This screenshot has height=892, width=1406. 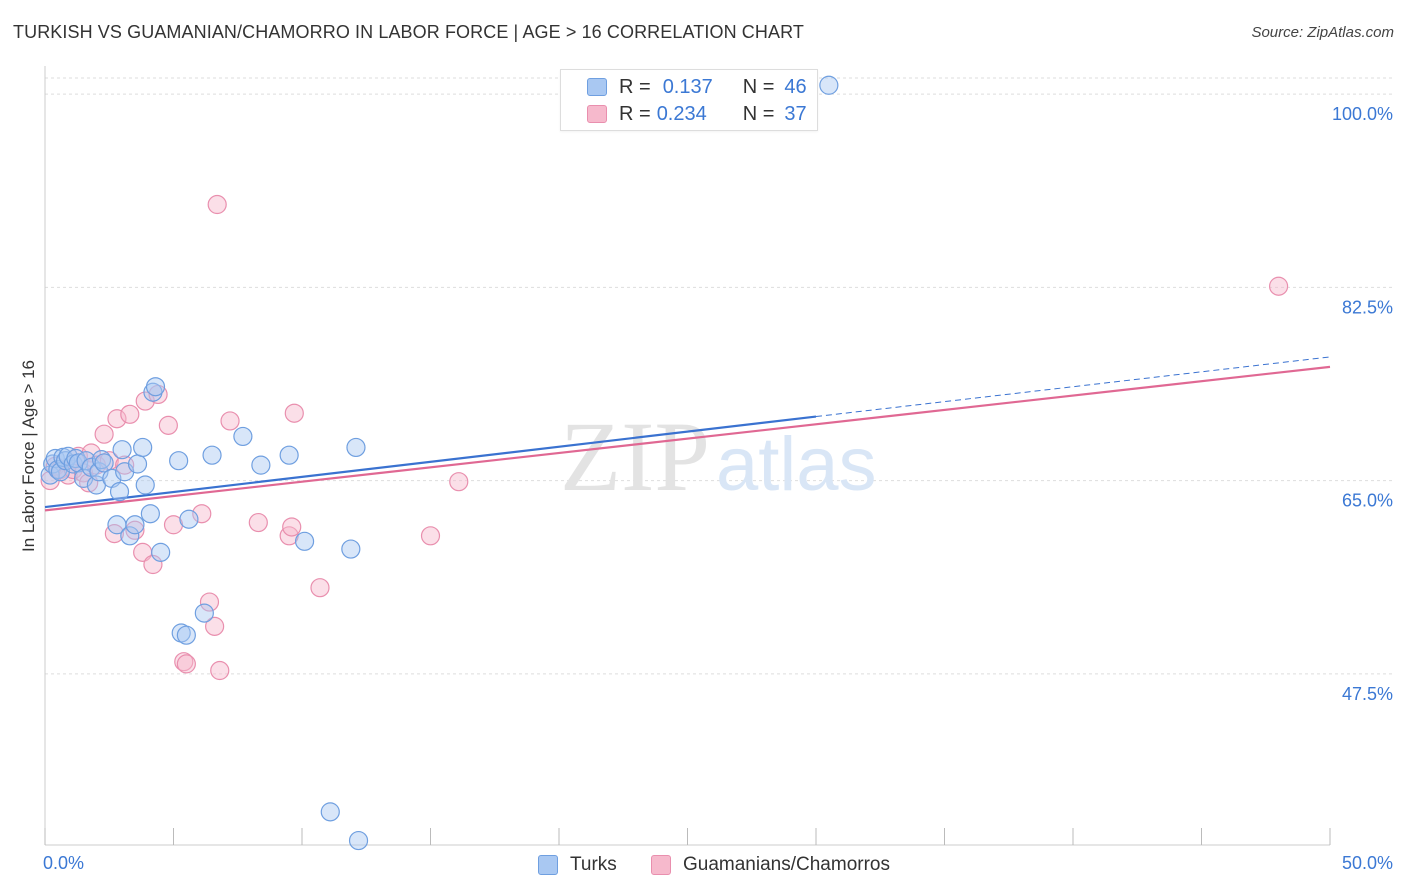 What do you see at coordinates (758, 86) in the screenshot?
I see `turks-n-label: N =` at bounding box center [758, 86].